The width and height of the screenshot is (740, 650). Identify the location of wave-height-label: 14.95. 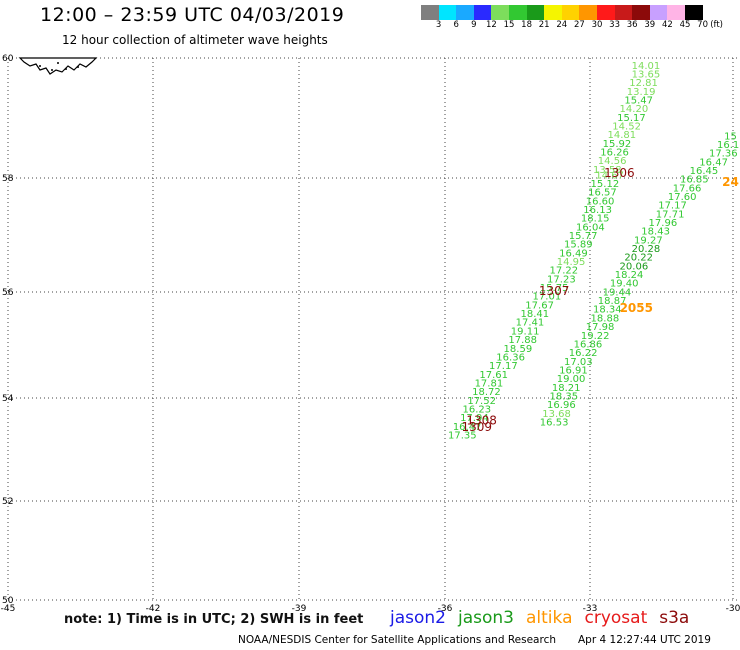
(571, 262).